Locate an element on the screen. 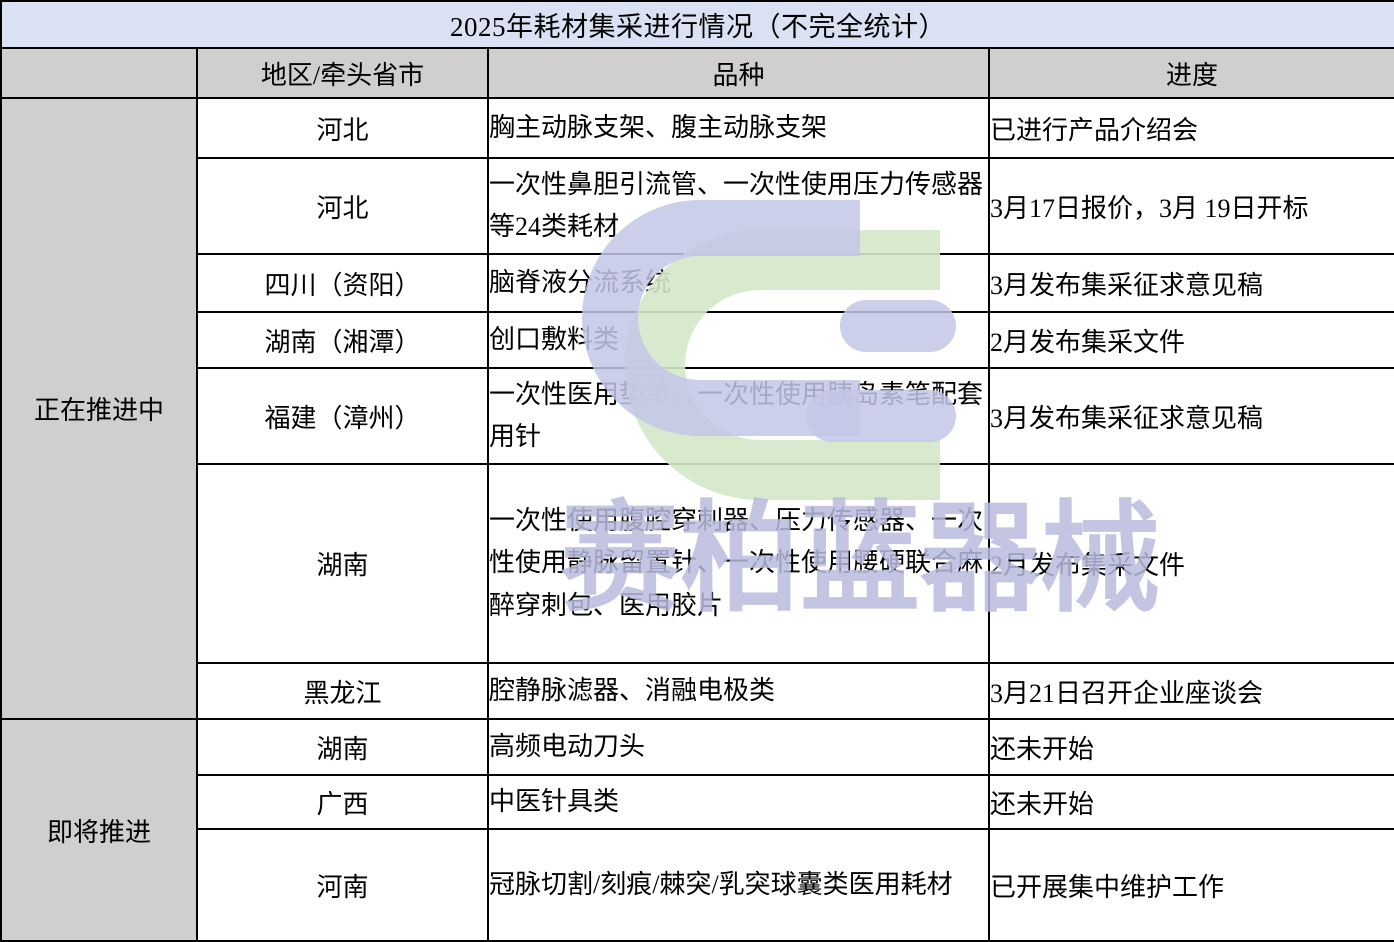  header-row: 地区/牵头省市 品种 进度 is located at coordinates (697, 73).